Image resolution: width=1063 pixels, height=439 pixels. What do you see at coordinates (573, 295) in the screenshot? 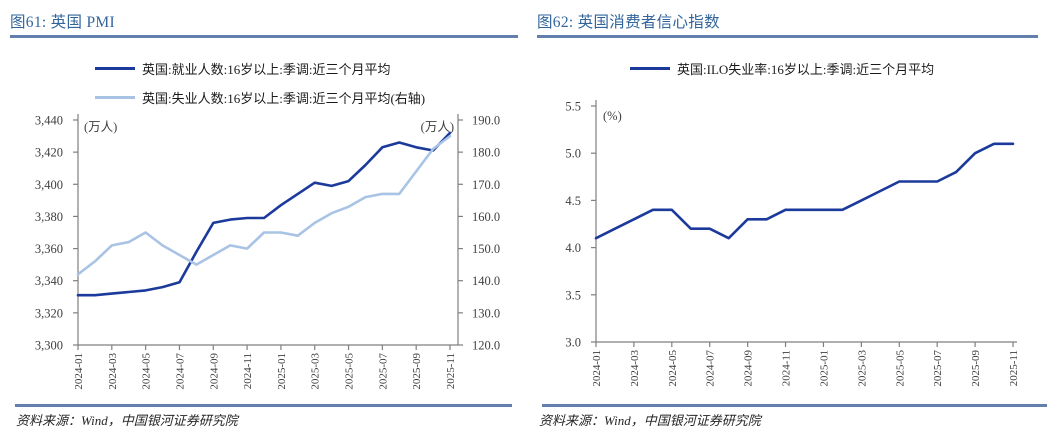
I see `y-axis-tick-label: 3.5` at bounding box center [573, 295].